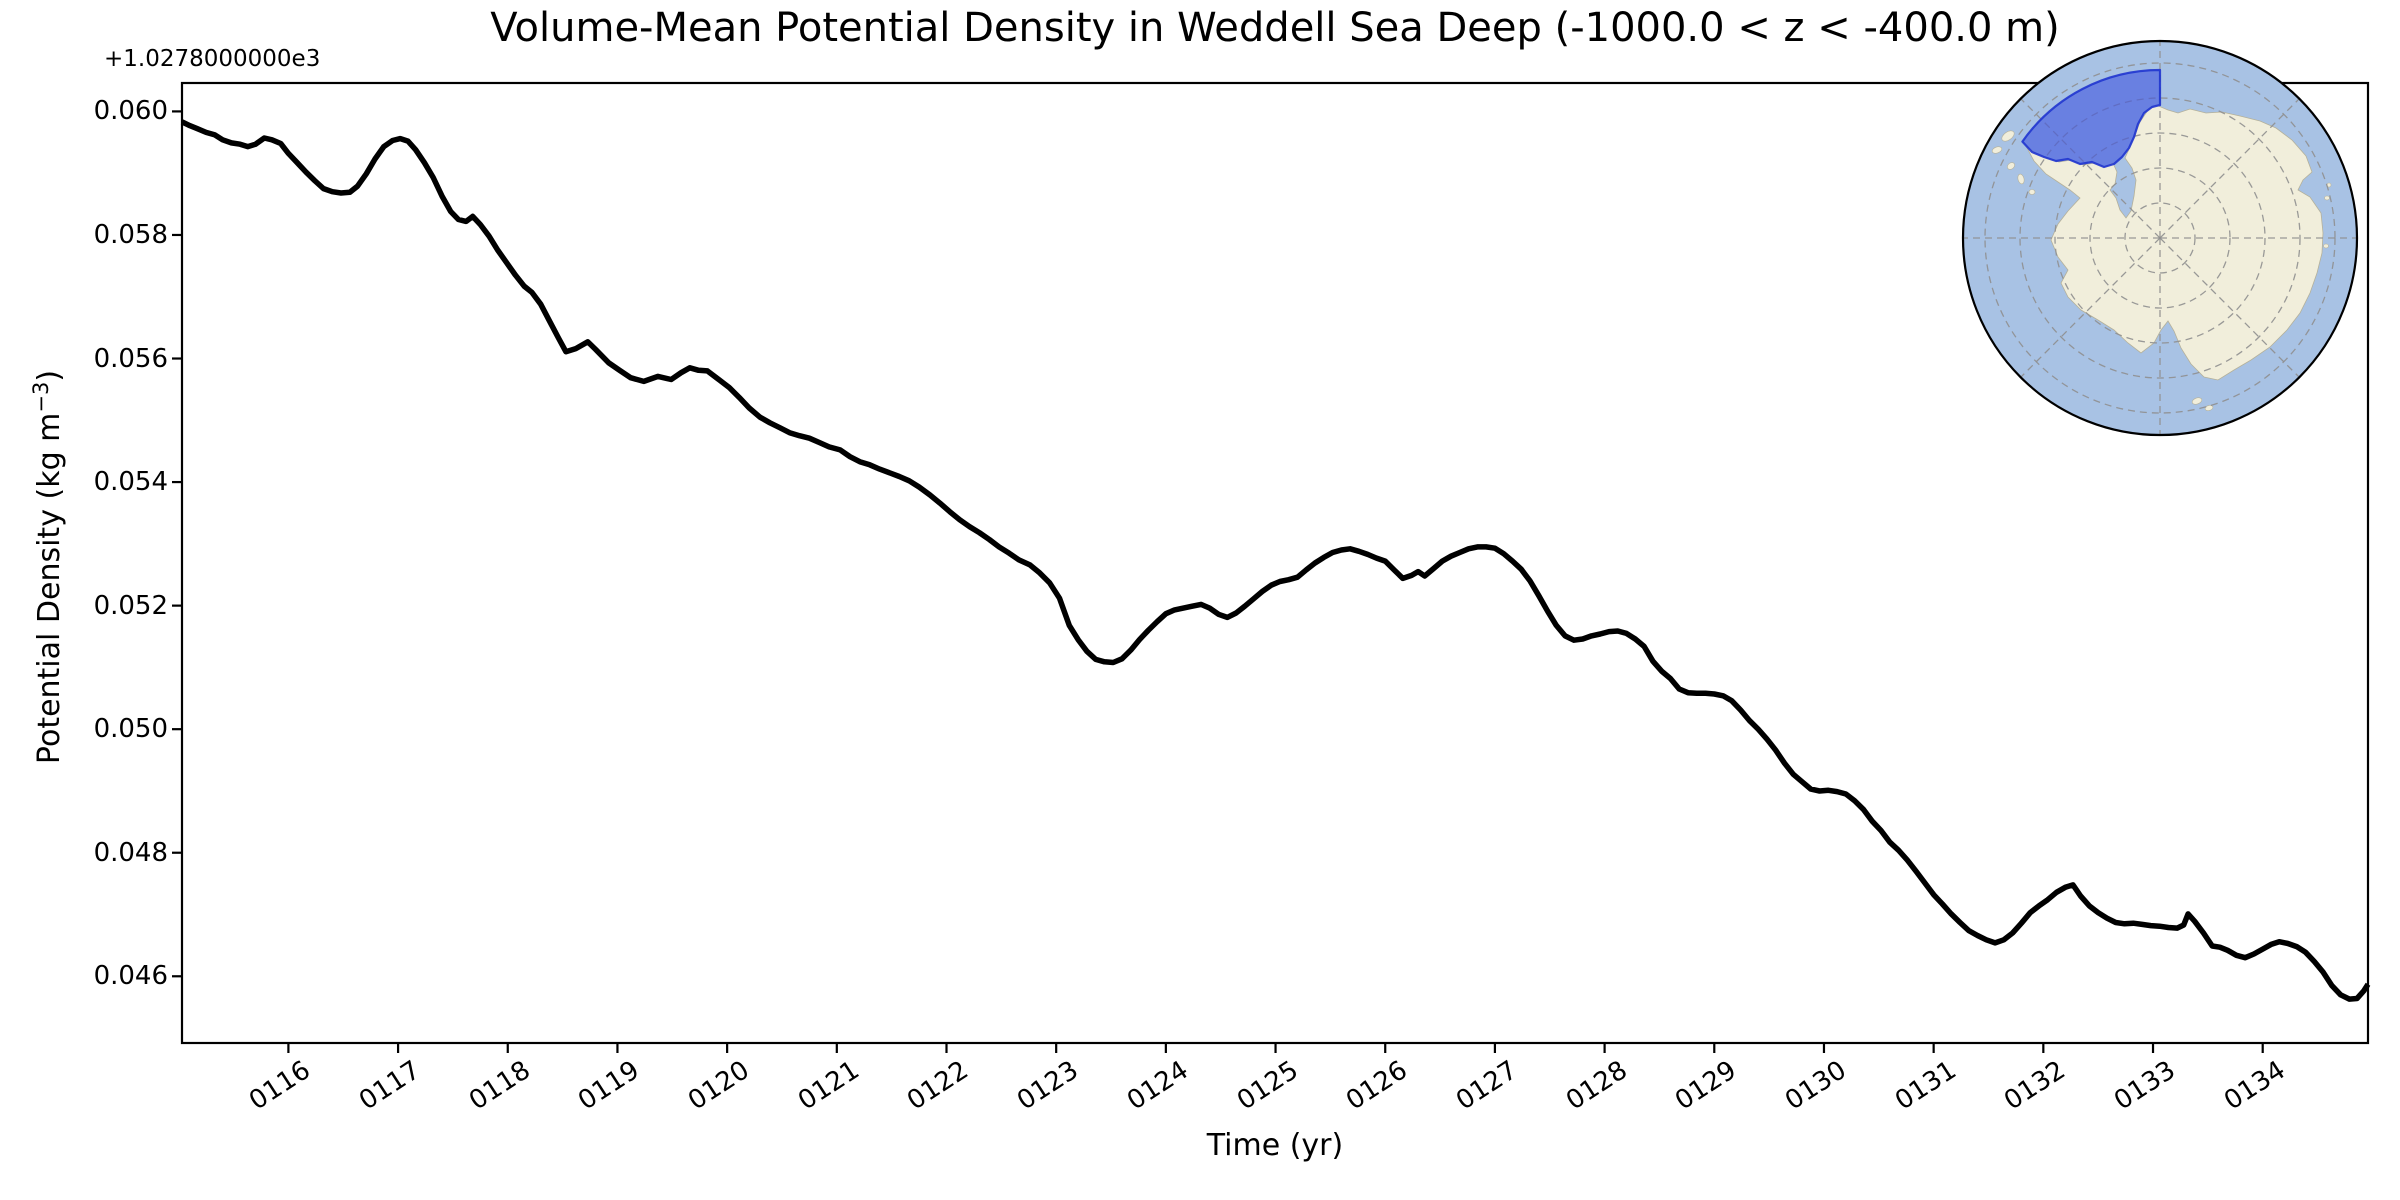 The image size is (2400, 1200). Describe the element at coordinates (130, 358) in the screenshot. I see `y-tick-label: 0.056` at that location.